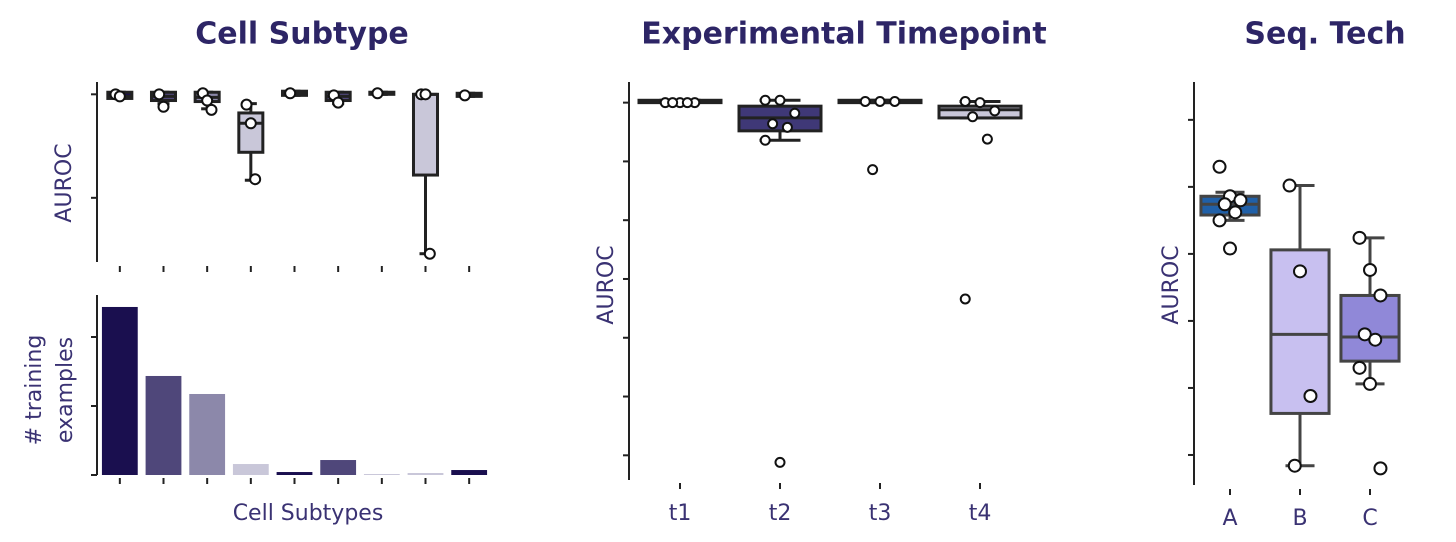 The width and height of the screenshot is (1456, 542). I want to click on x-tick-label: t1, so click(680, 513).